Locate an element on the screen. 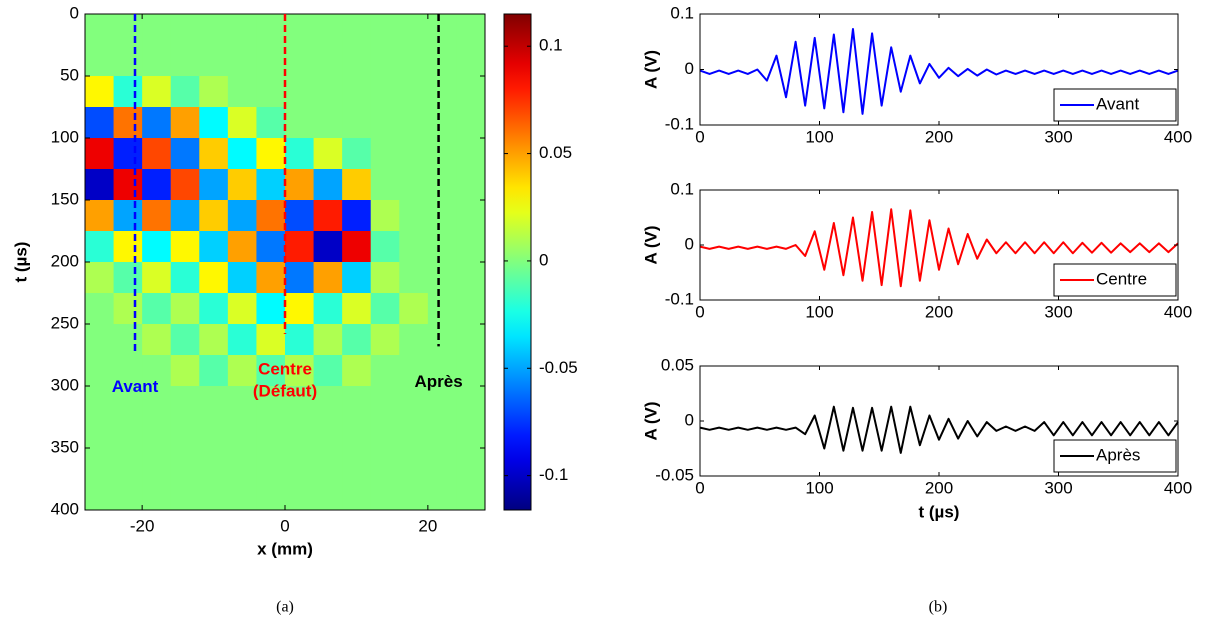  x-tick-label: 200 is located at coordinates (939, 487).